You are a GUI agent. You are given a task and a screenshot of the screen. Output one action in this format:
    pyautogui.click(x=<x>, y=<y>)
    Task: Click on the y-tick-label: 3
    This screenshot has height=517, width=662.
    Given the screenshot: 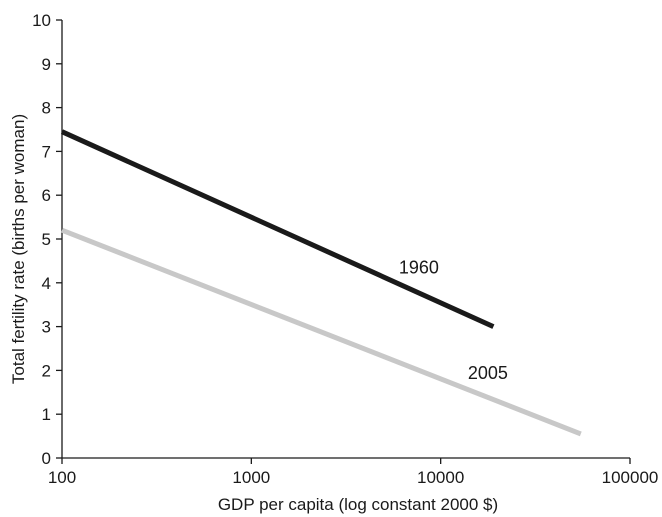 What is the action you would take?
    pyautogui.click(x=46, y=327)
    